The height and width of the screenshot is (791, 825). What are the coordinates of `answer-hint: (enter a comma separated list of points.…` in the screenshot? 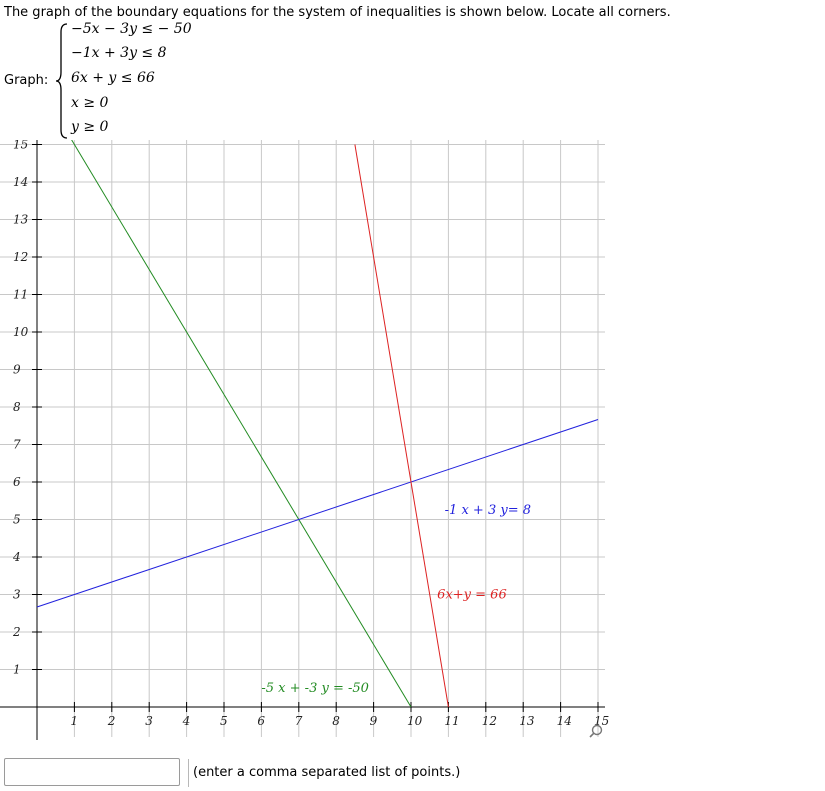 It's located at (338, 773).